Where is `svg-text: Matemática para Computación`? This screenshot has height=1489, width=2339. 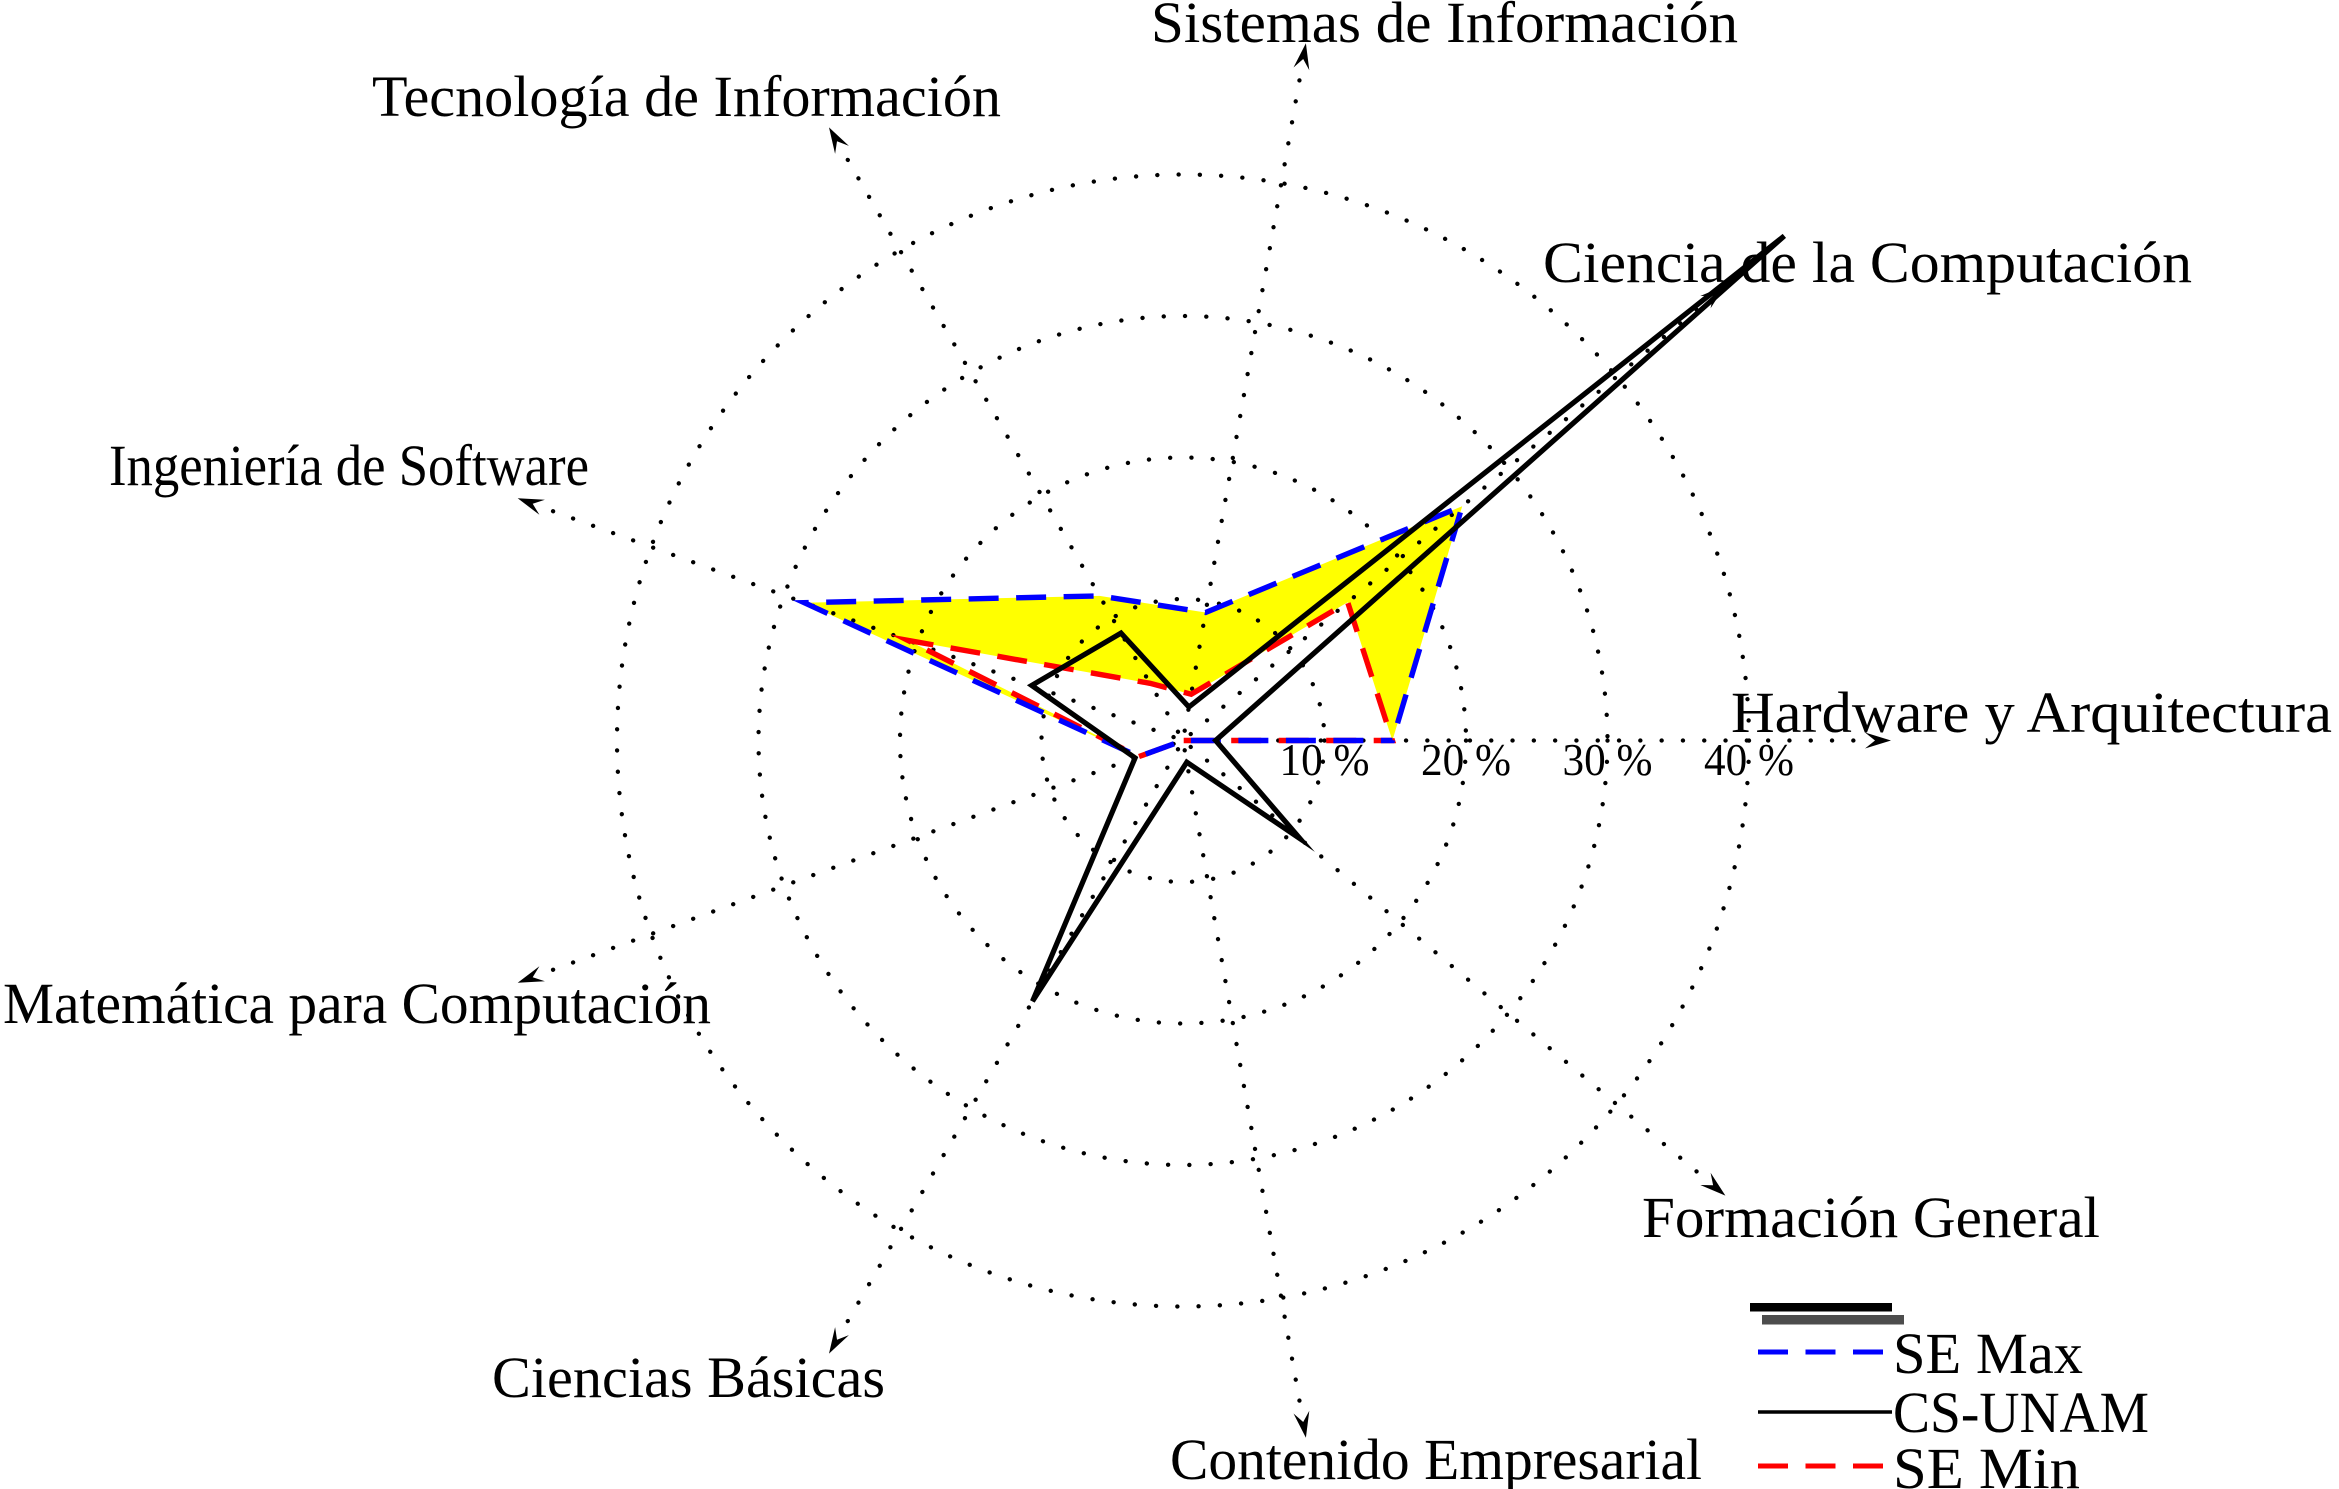
svg-text: Matemática para Computación is located at coordinates (357, 1003).